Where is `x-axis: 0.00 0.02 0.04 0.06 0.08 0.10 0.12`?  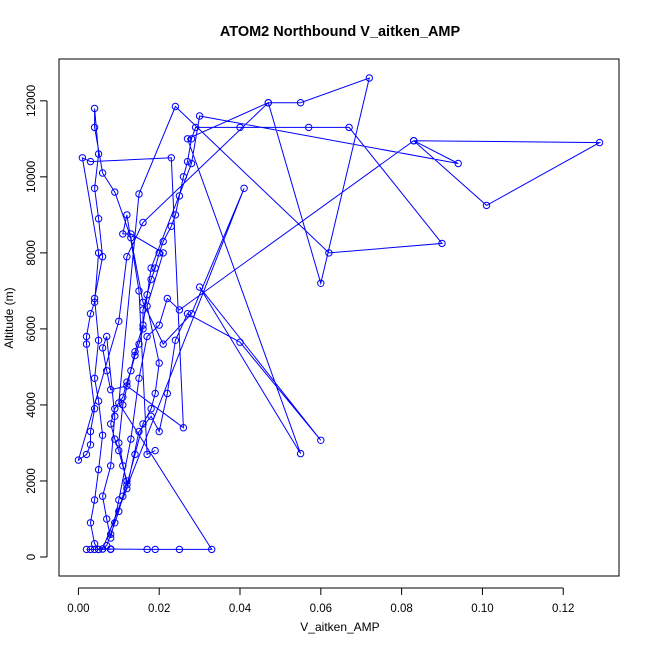 x-axis: 0.00 0.02 0.04 0.06 0.08 0.10 0.12 is located at coordinates (320, 601).